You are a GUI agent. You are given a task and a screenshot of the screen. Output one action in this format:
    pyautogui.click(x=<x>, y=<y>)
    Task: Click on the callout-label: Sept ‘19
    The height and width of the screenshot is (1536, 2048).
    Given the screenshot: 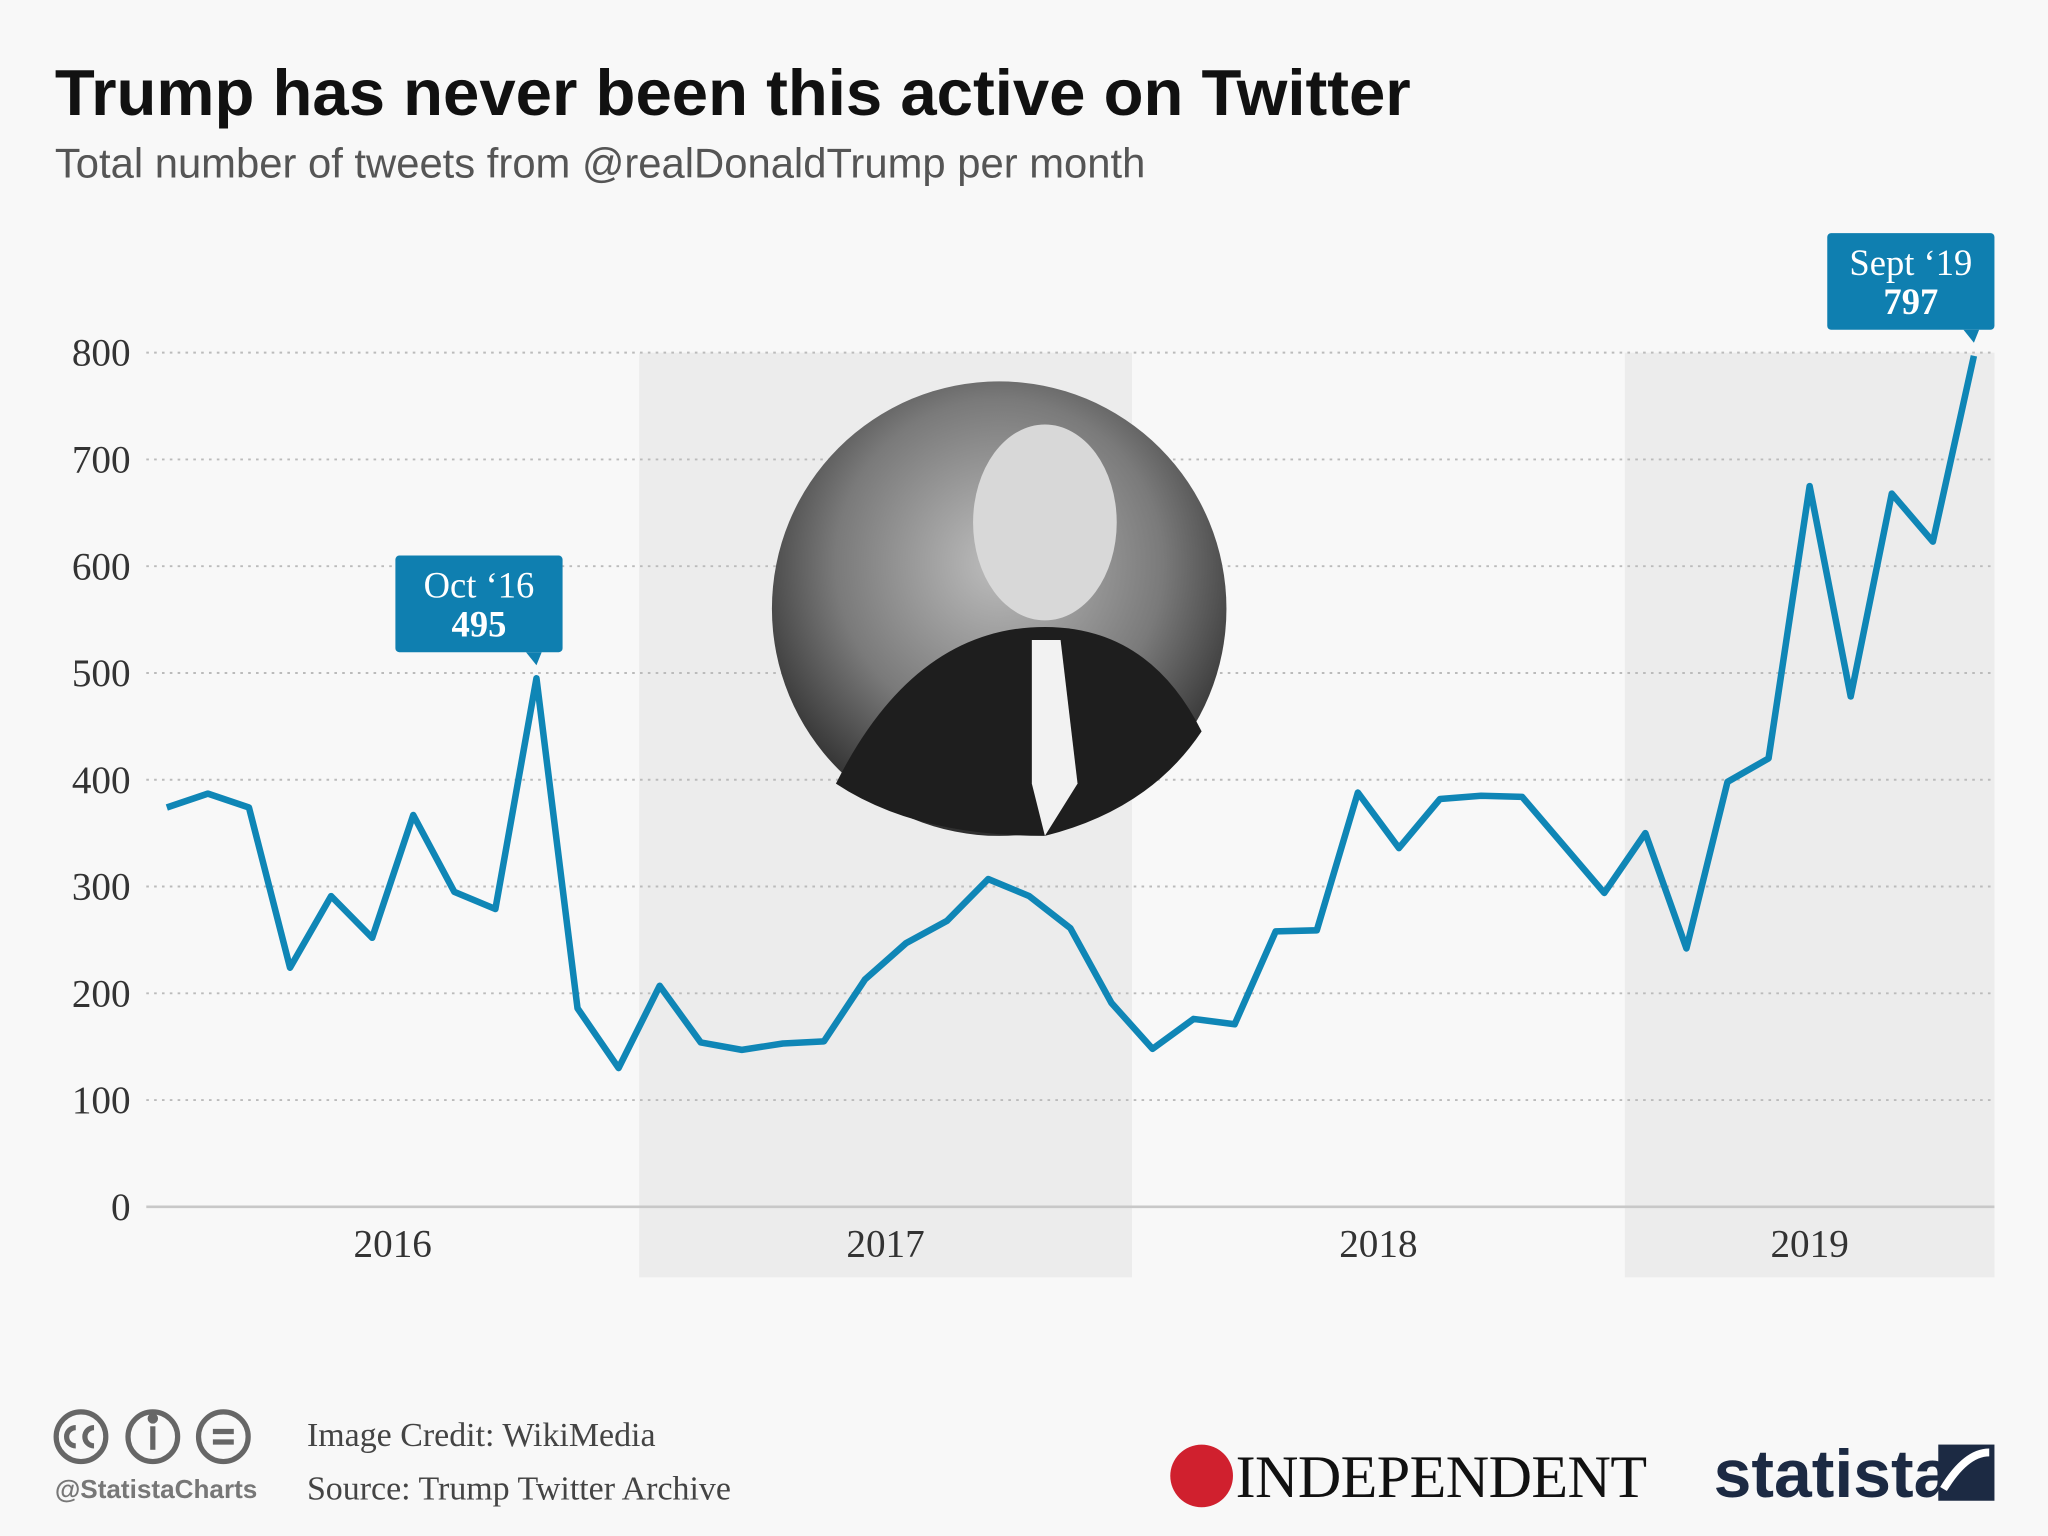 What is the action you would take?
    pyautogui.click(x=1910, y=262)
    